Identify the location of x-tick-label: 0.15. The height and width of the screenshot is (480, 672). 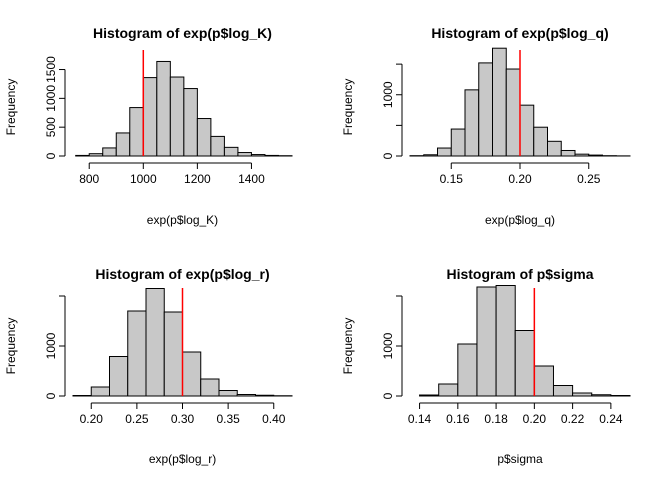
(452, 179).